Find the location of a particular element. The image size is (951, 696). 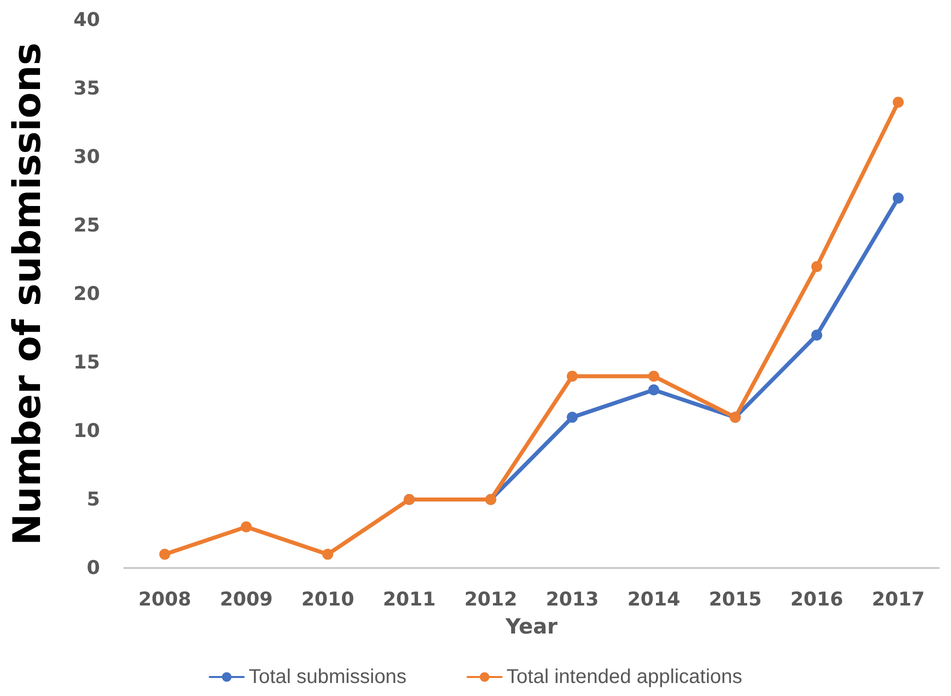

y-axis-title: Number of submissions is located at coordinates (27, 294).